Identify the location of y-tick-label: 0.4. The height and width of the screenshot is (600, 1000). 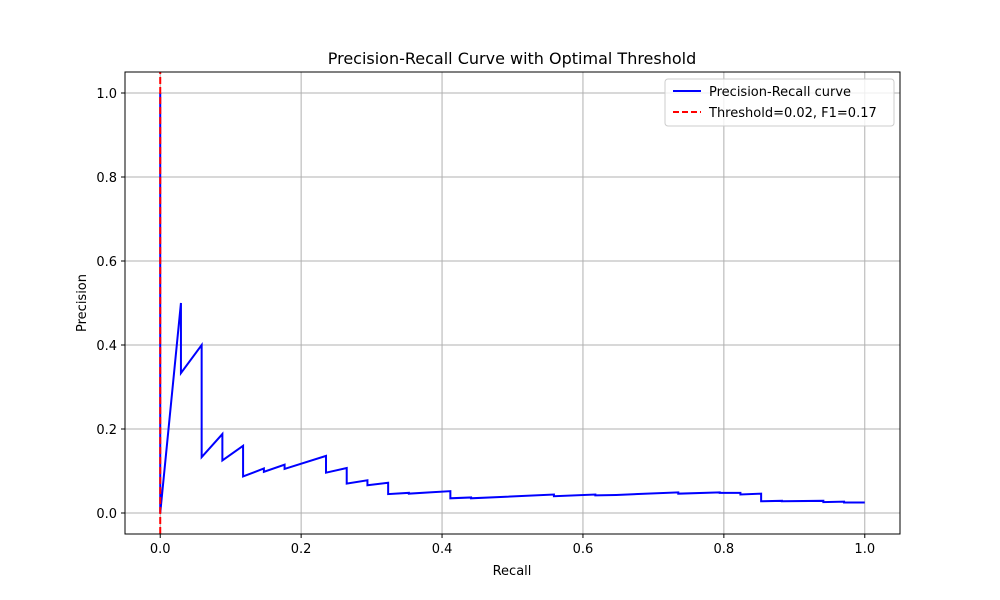
(106, 346).